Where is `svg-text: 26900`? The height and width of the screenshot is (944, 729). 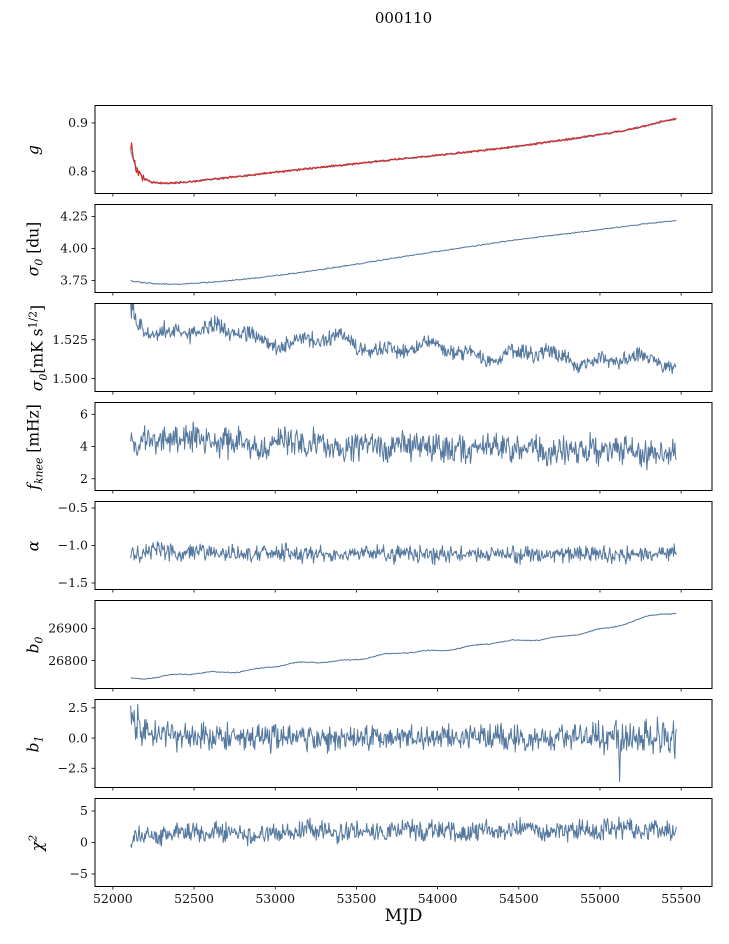 svg-text: 26900 is located at coordinates (68, 628).